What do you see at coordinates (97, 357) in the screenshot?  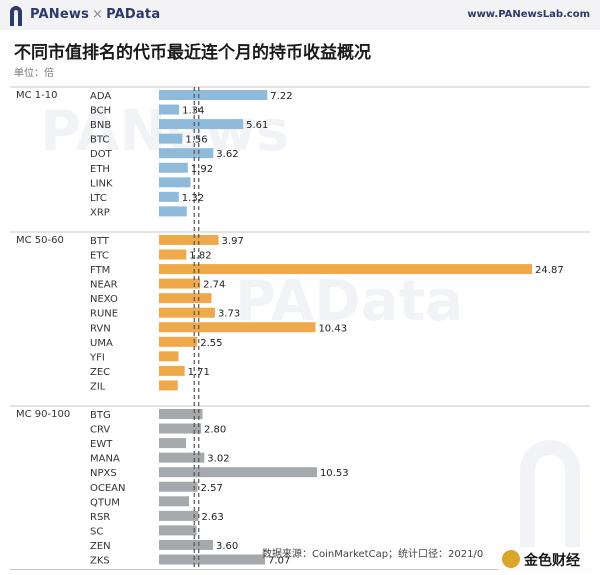 I see `token-label: YFI` at bounding box center [97, 357].